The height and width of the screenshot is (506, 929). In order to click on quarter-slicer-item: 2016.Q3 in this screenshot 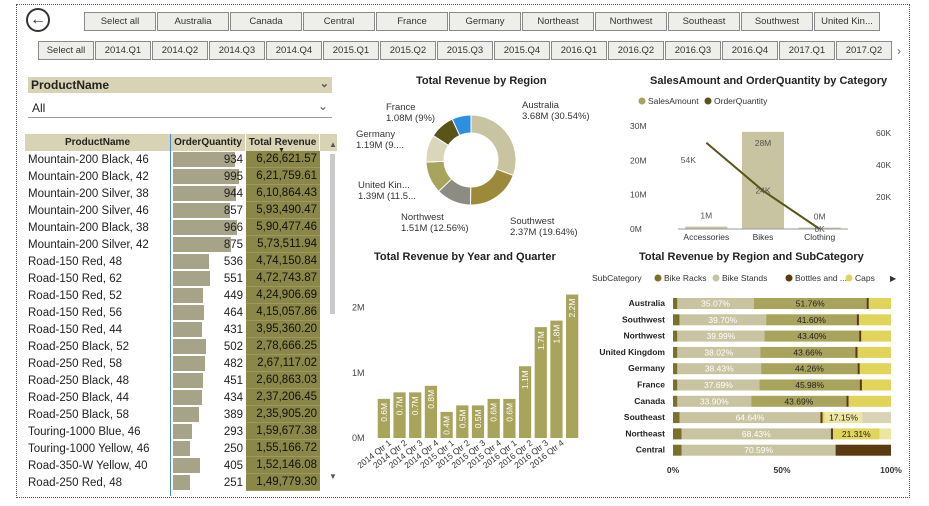, I will do `click(693, 50)`.